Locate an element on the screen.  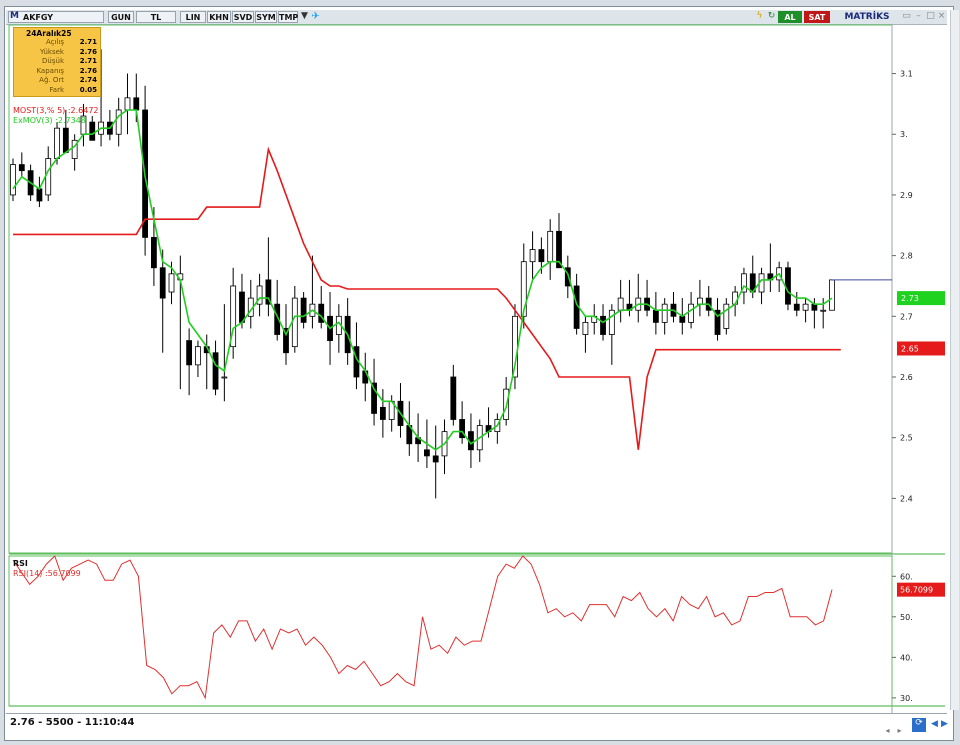
sym-label: SYM is located at coordinates (266, 17).